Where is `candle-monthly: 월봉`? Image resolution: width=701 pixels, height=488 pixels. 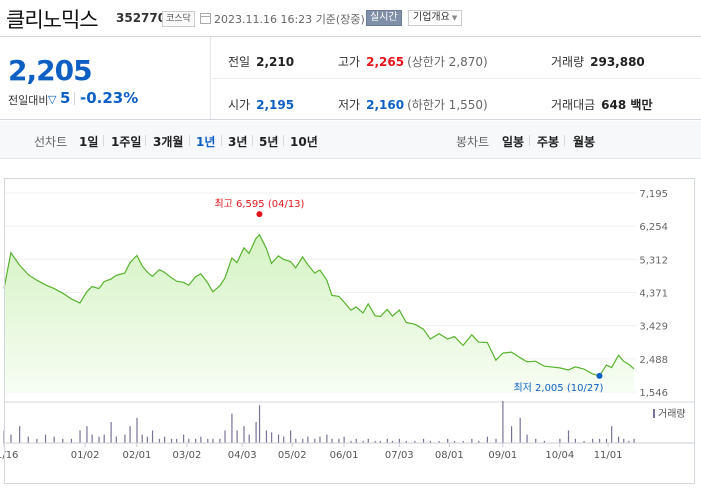 candle-monthly: 월봉 is located at coordinates (584, 142).